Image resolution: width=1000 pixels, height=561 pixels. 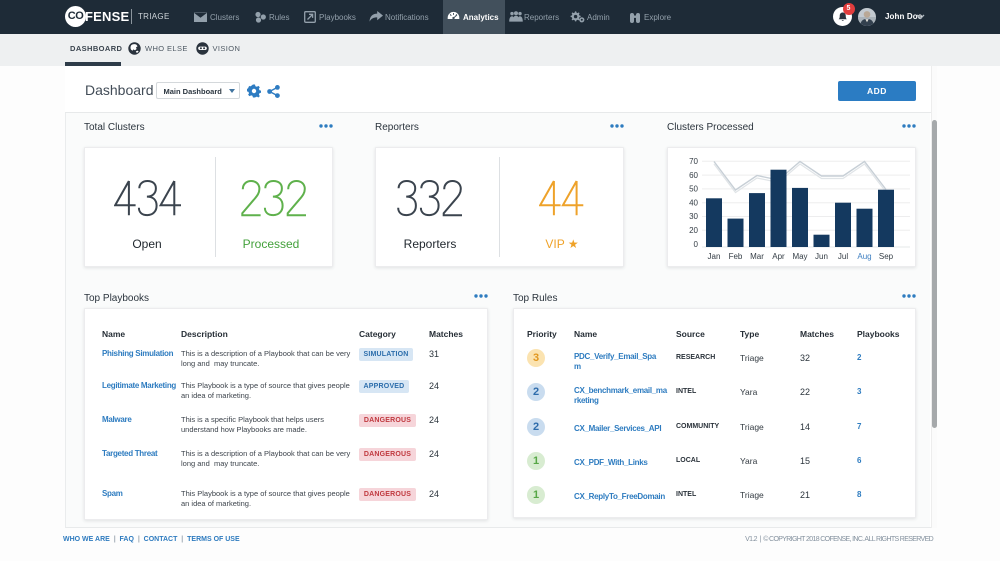 What do you see at coordinates (864, 256) in the screenshot?
I see `svg-text: Aug` at bounding box center [864, 256].